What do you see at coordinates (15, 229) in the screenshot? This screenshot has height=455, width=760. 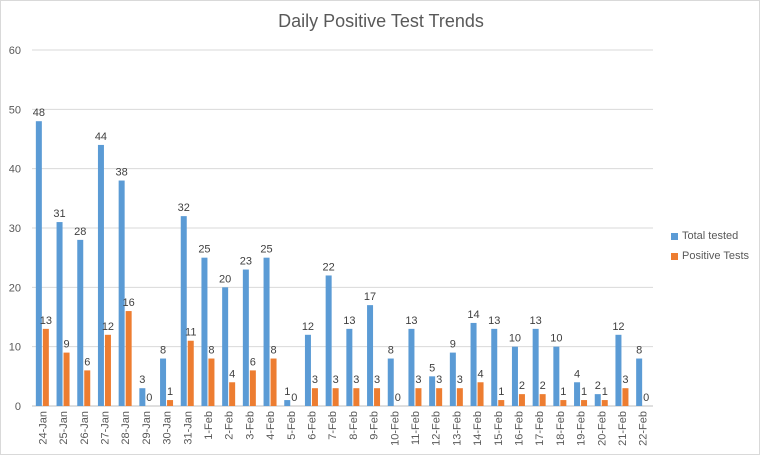 I see `y-tick-label: 30` at bounding box center [15, 229].